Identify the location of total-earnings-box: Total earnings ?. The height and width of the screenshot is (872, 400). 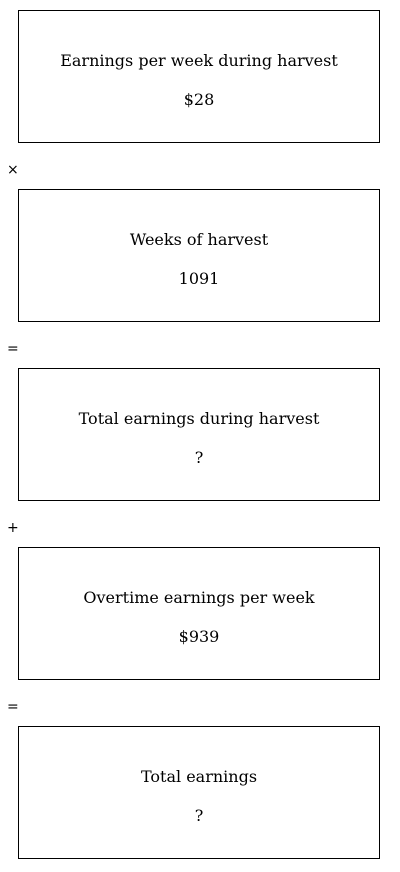
(199, 792).